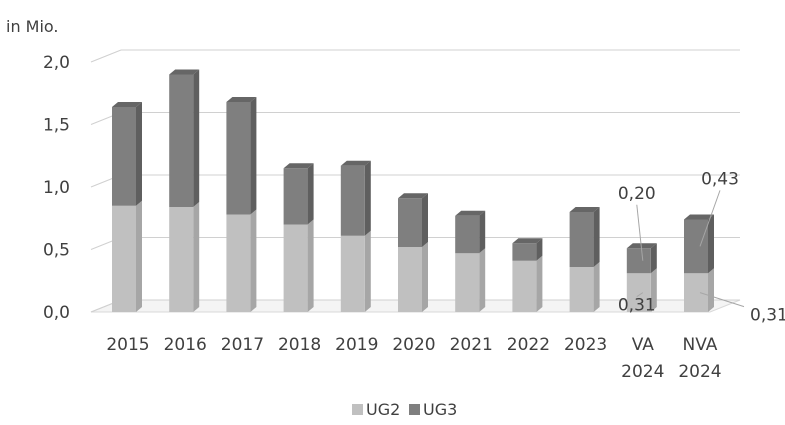 Image resolution: width=785 pixels, height=425 pixels. Describe the element at coordinates (720, 179) in the screenshot. I see `data-label: 0,43` at that location.